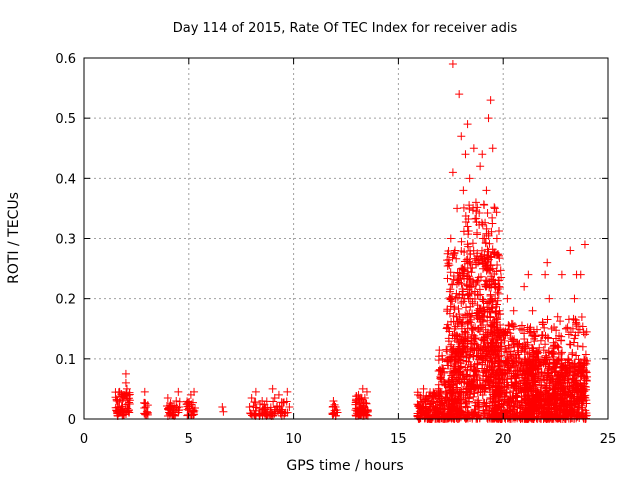 The width and height of the screenshot is (640, 480). What do you see at coordinates (189, 439) in the screenshot?
I see `x-tick-label: 5` at bounding box center [189, 439].